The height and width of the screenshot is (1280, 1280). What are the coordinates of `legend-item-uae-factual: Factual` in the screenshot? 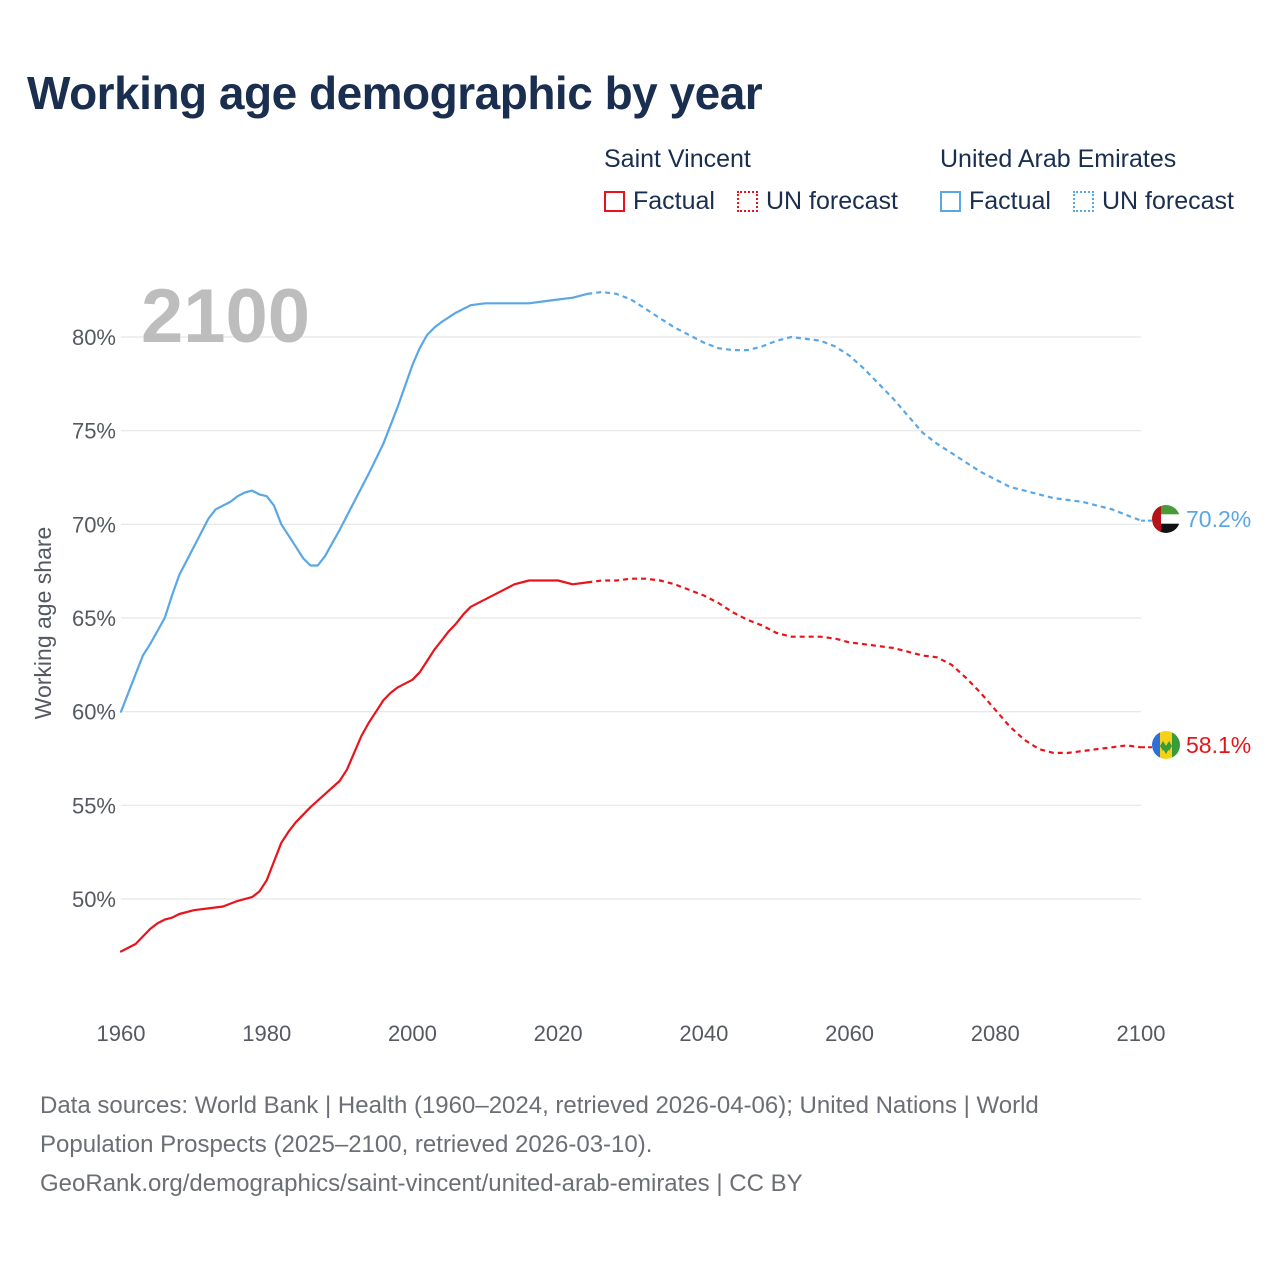 It's located at (995, 201).